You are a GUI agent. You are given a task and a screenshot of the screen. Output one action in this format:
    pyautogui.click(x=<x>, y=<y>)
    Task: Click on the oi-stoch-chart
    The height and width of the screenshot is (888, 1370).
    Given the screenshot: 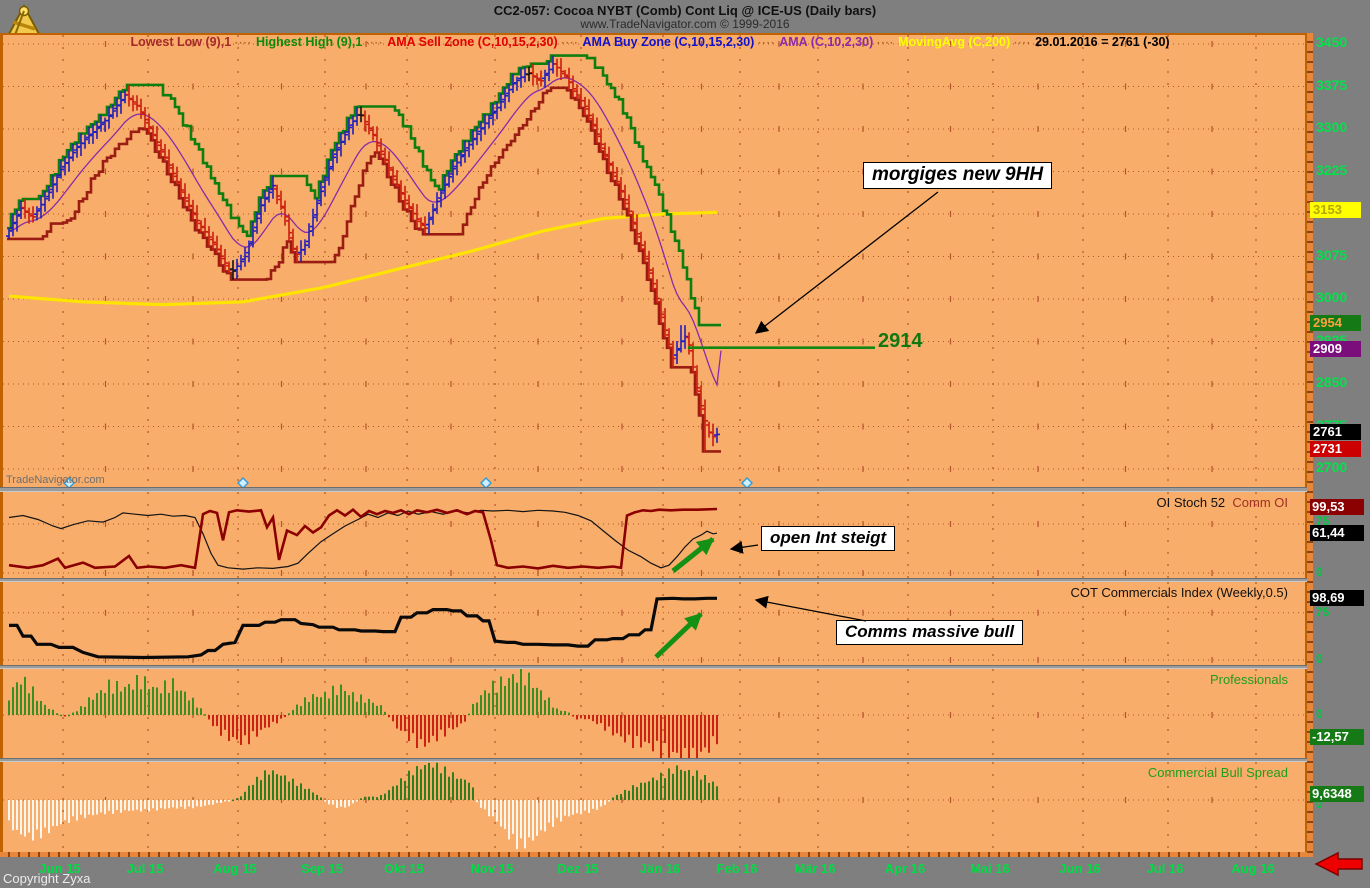 What is the action you would take?
    pyautogui.click(x=654, y=535)
    